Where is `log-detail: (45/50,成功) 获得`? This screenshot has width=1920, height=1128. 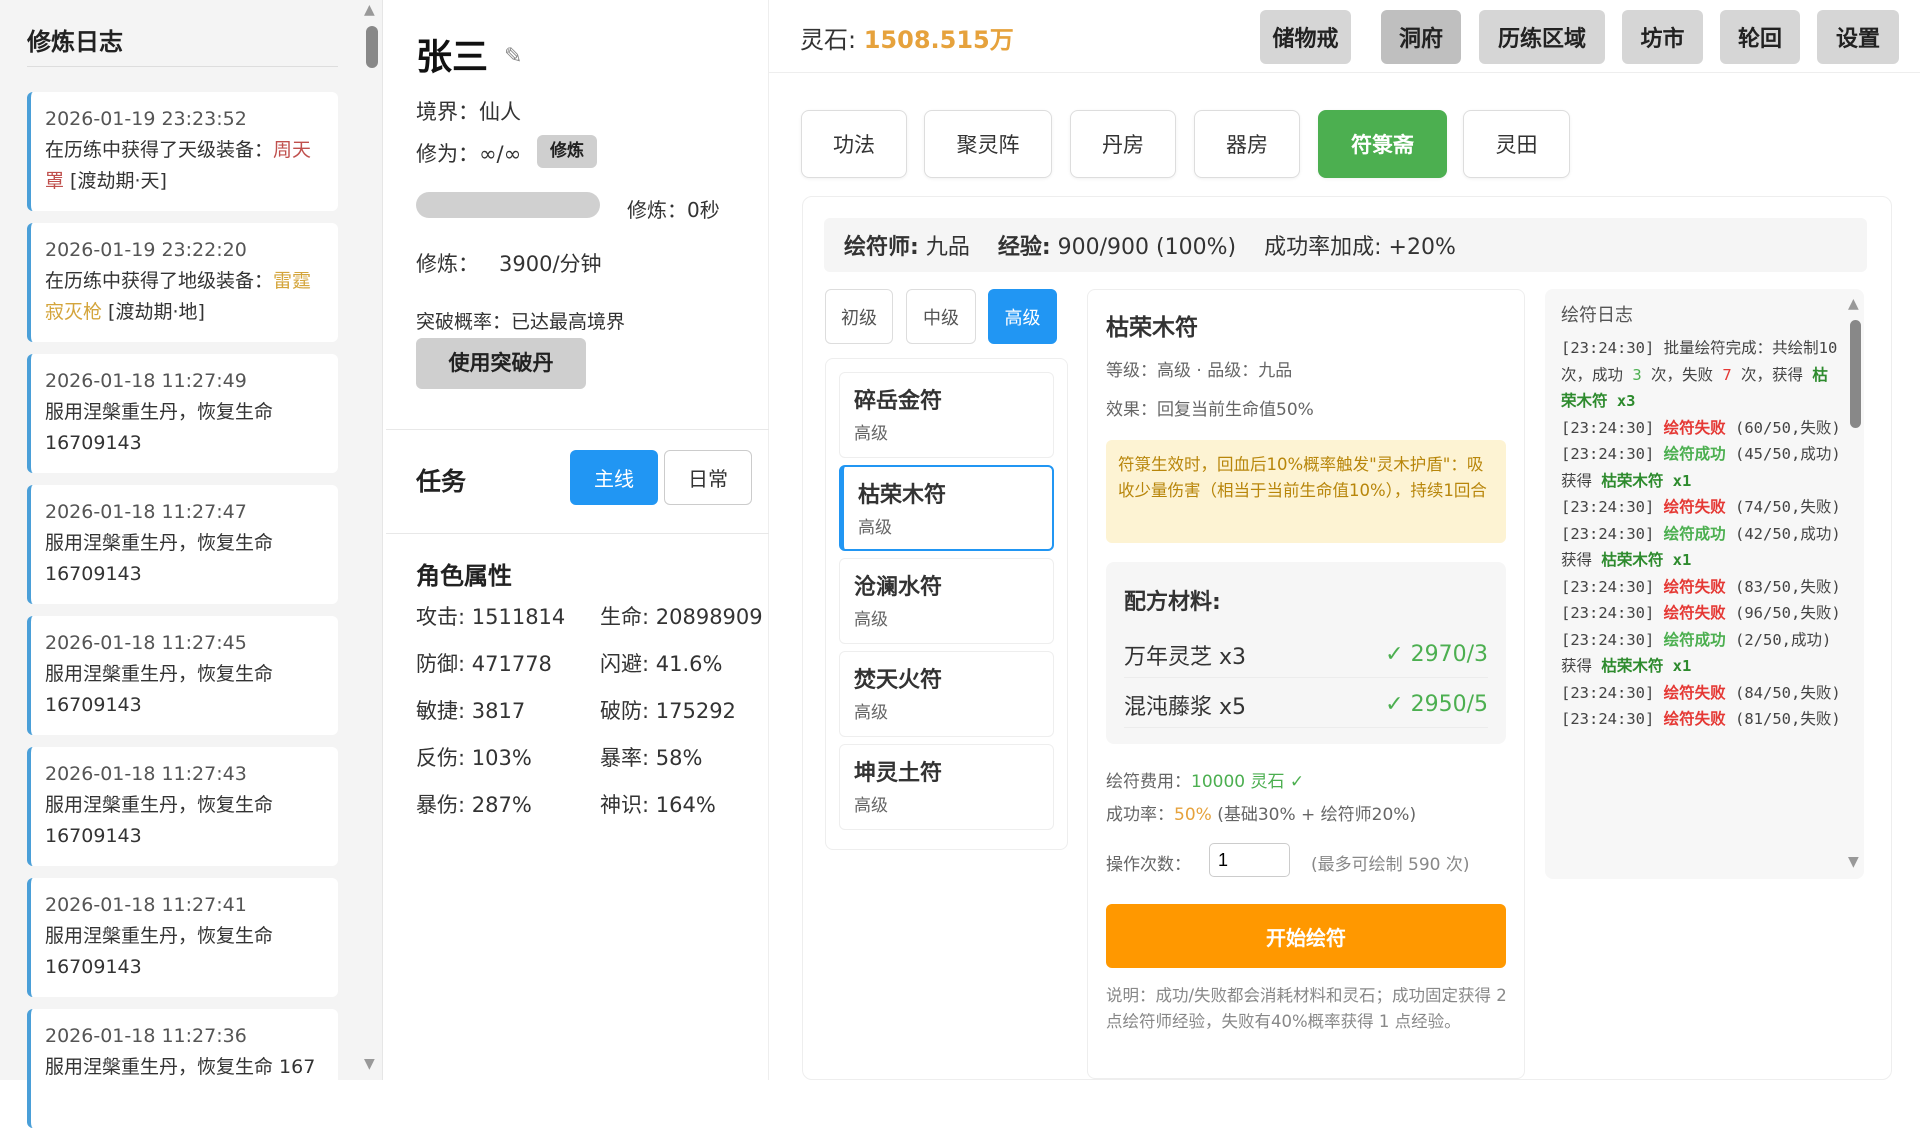 log-detail: (45/50,成功) 获得 is located at coordinates (1701, 467).